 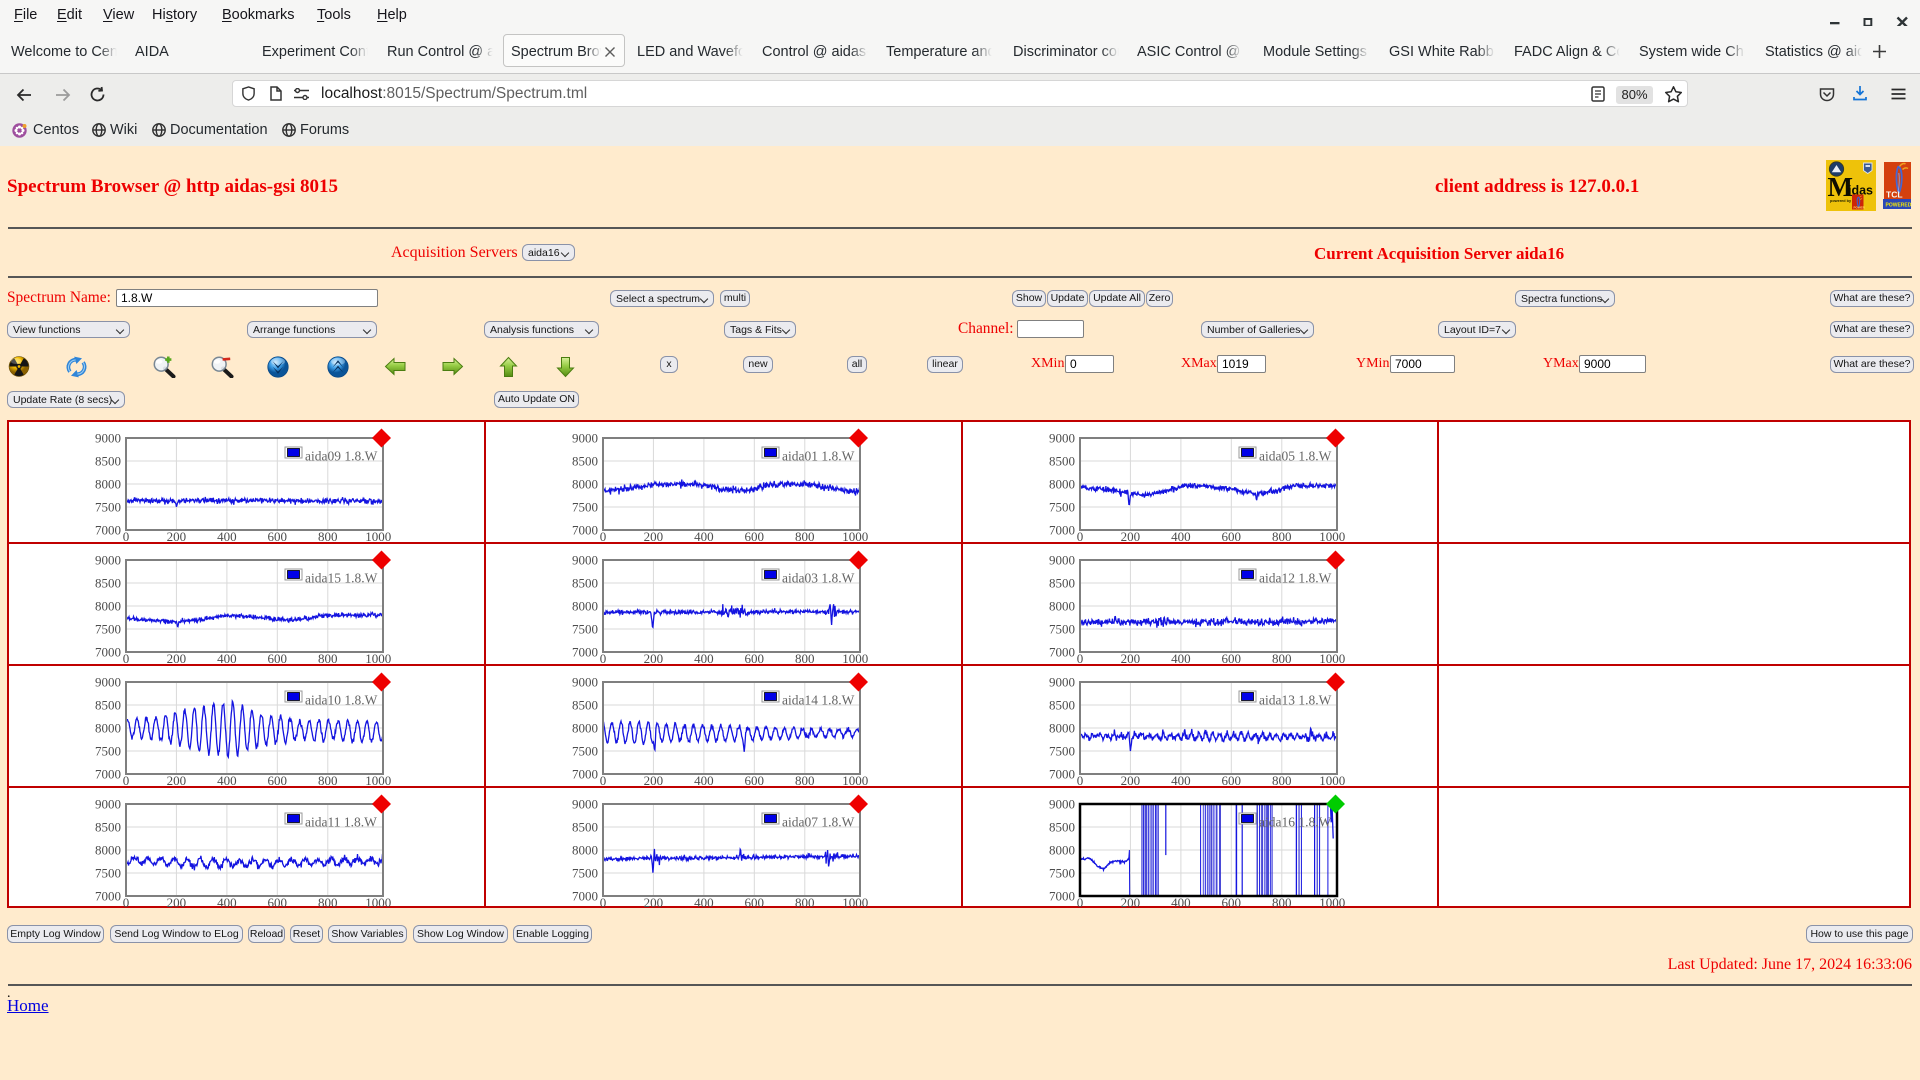 I want to click on svg-text: aida07 1.8.W, so click(x=818, y=822).